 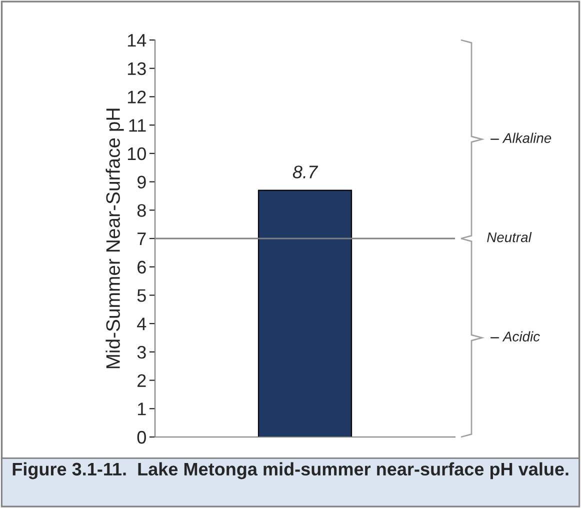 I want to click on y-tick-label: 7, so click(x=142, y=239).